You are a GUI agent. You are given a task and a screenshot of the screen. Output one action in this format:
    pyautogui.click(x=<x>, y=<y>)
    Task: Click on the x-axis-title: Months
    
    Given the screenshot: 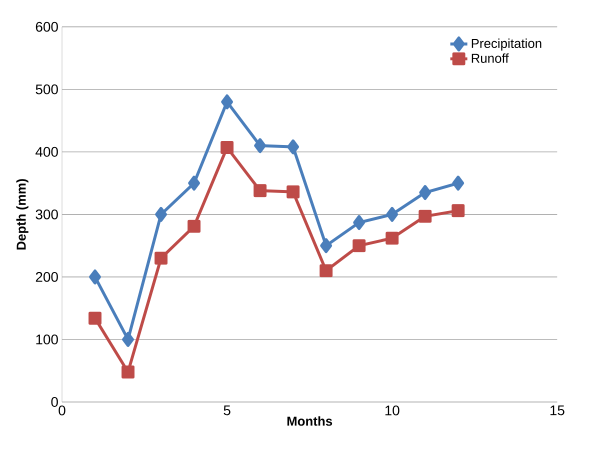 What is the action you would take?
    pyautogui.click(x=309, y=421)
    